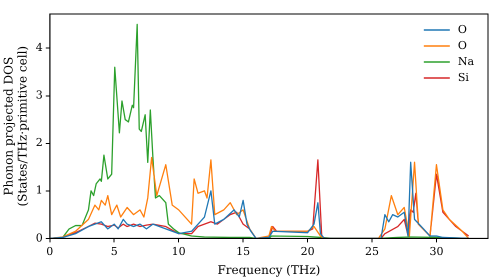 This screenshot has width=500, height=280. Describe the element at coordinates (243, 251) in the screenshot. I see `x-tick-label: 15` at that location.